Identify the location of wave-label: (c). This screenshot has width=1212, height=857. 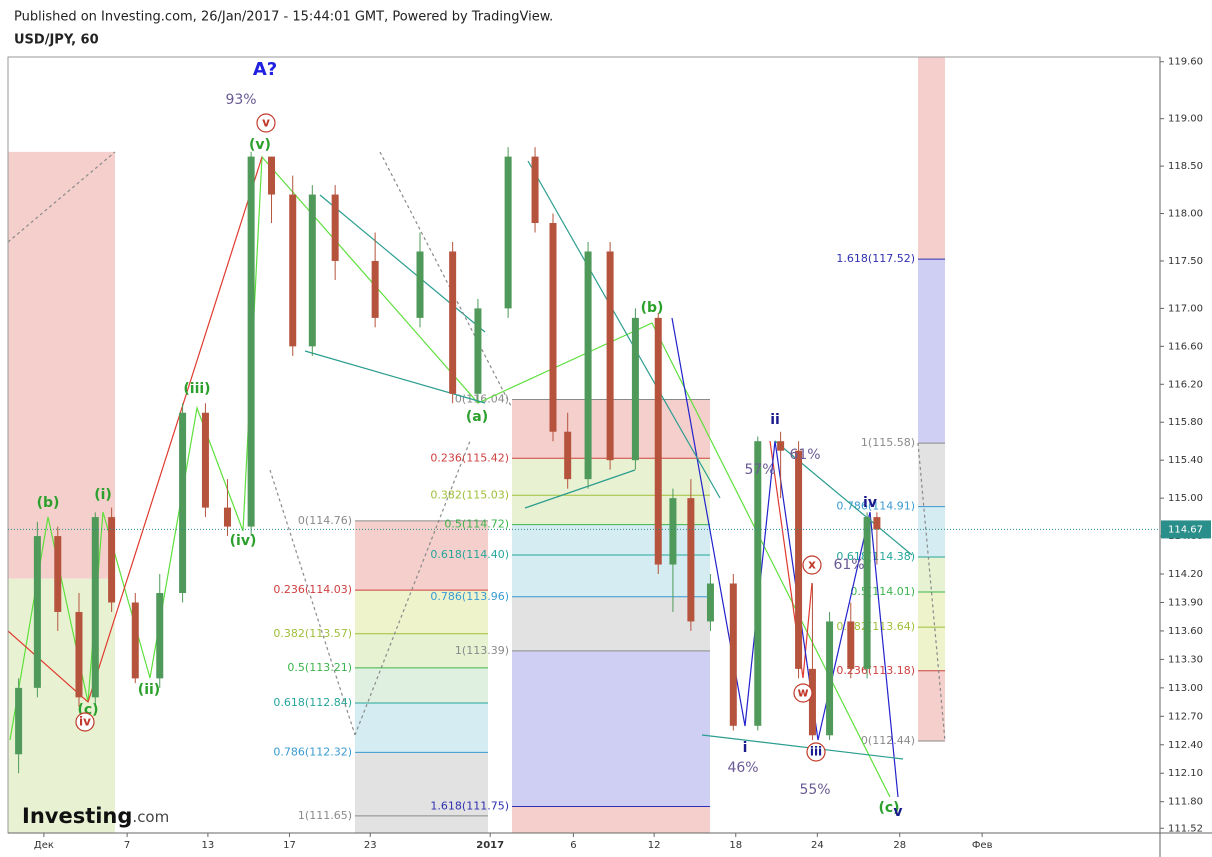
(888, 808).